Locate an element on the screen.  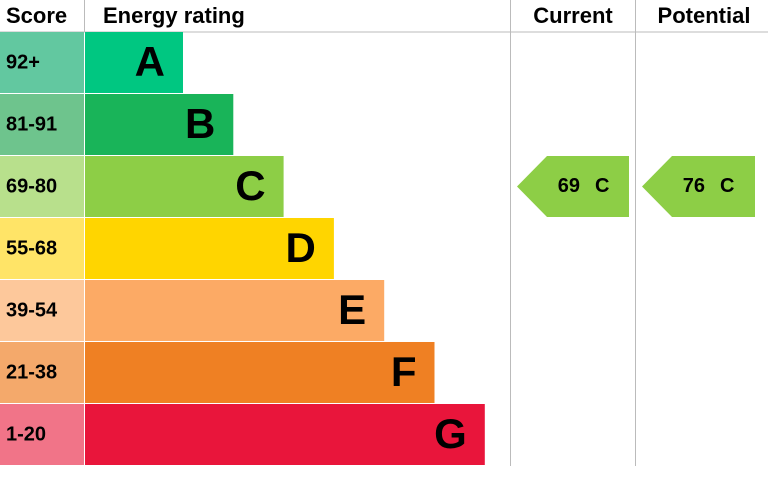
header-current: Current is located at coordinates (573, 15).